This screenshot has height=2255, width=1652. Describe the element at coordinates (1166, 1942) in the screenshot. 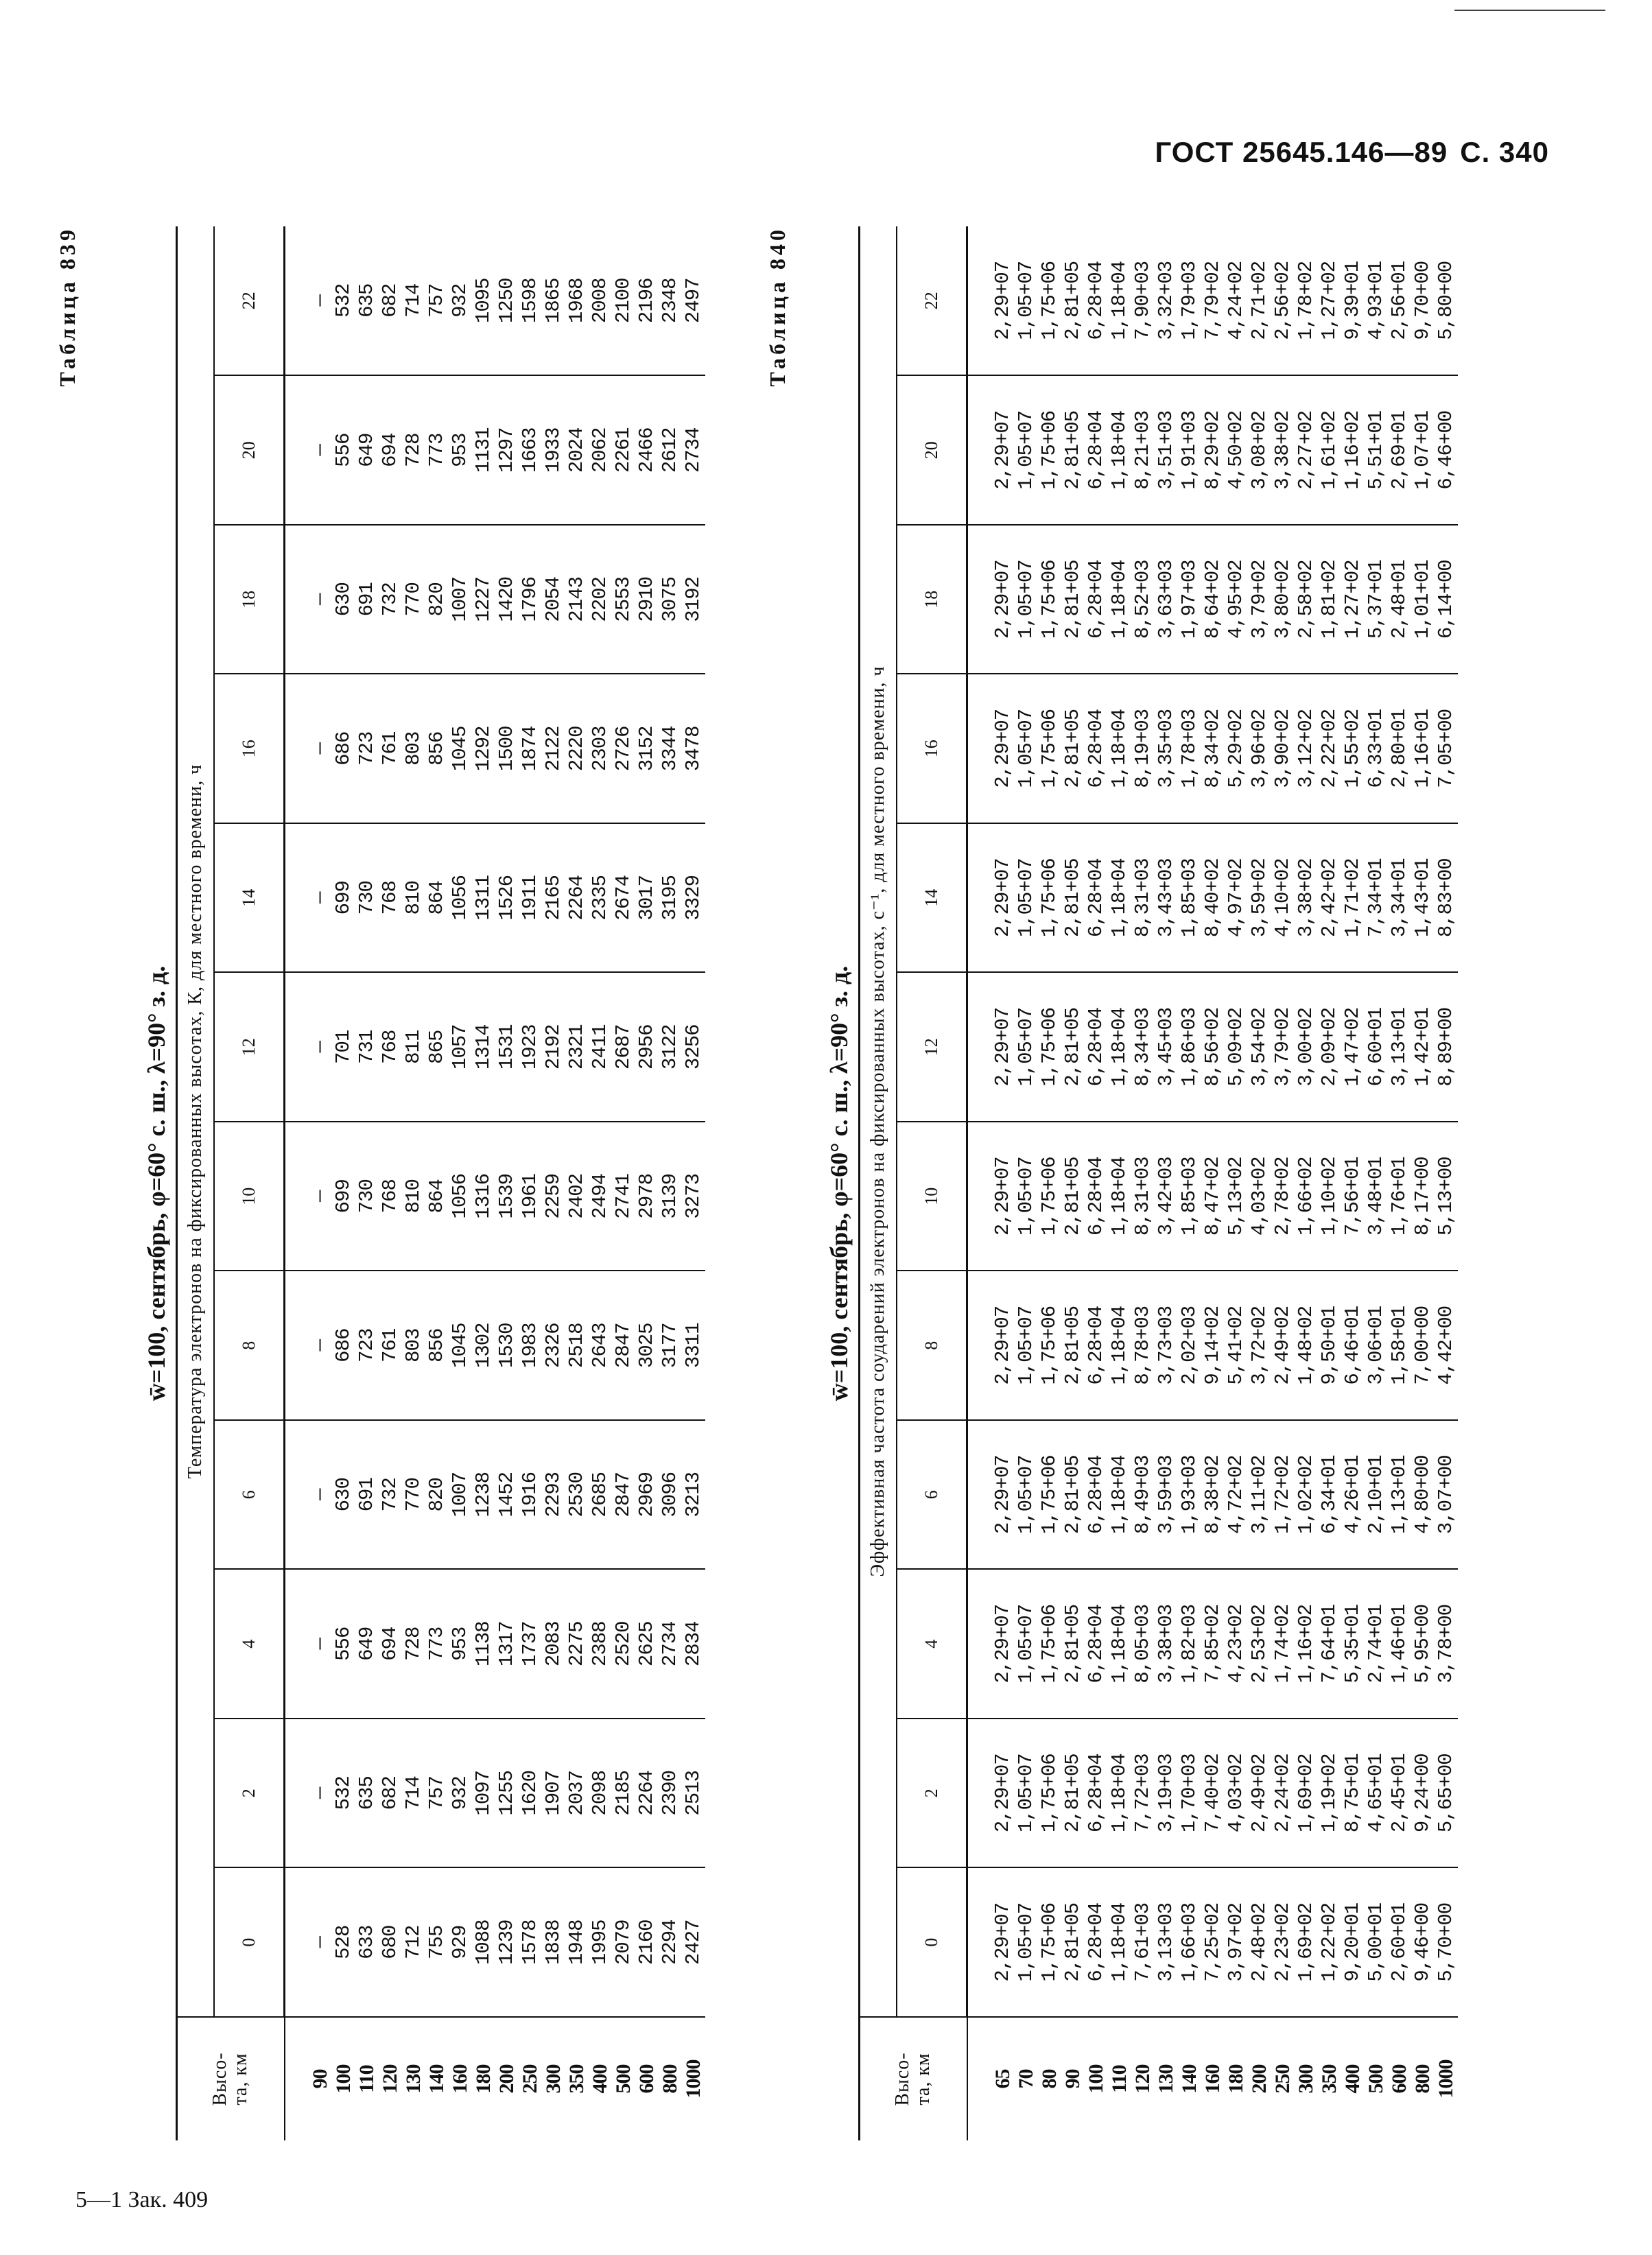

I see `table-cell: 3,13+03` at that location.